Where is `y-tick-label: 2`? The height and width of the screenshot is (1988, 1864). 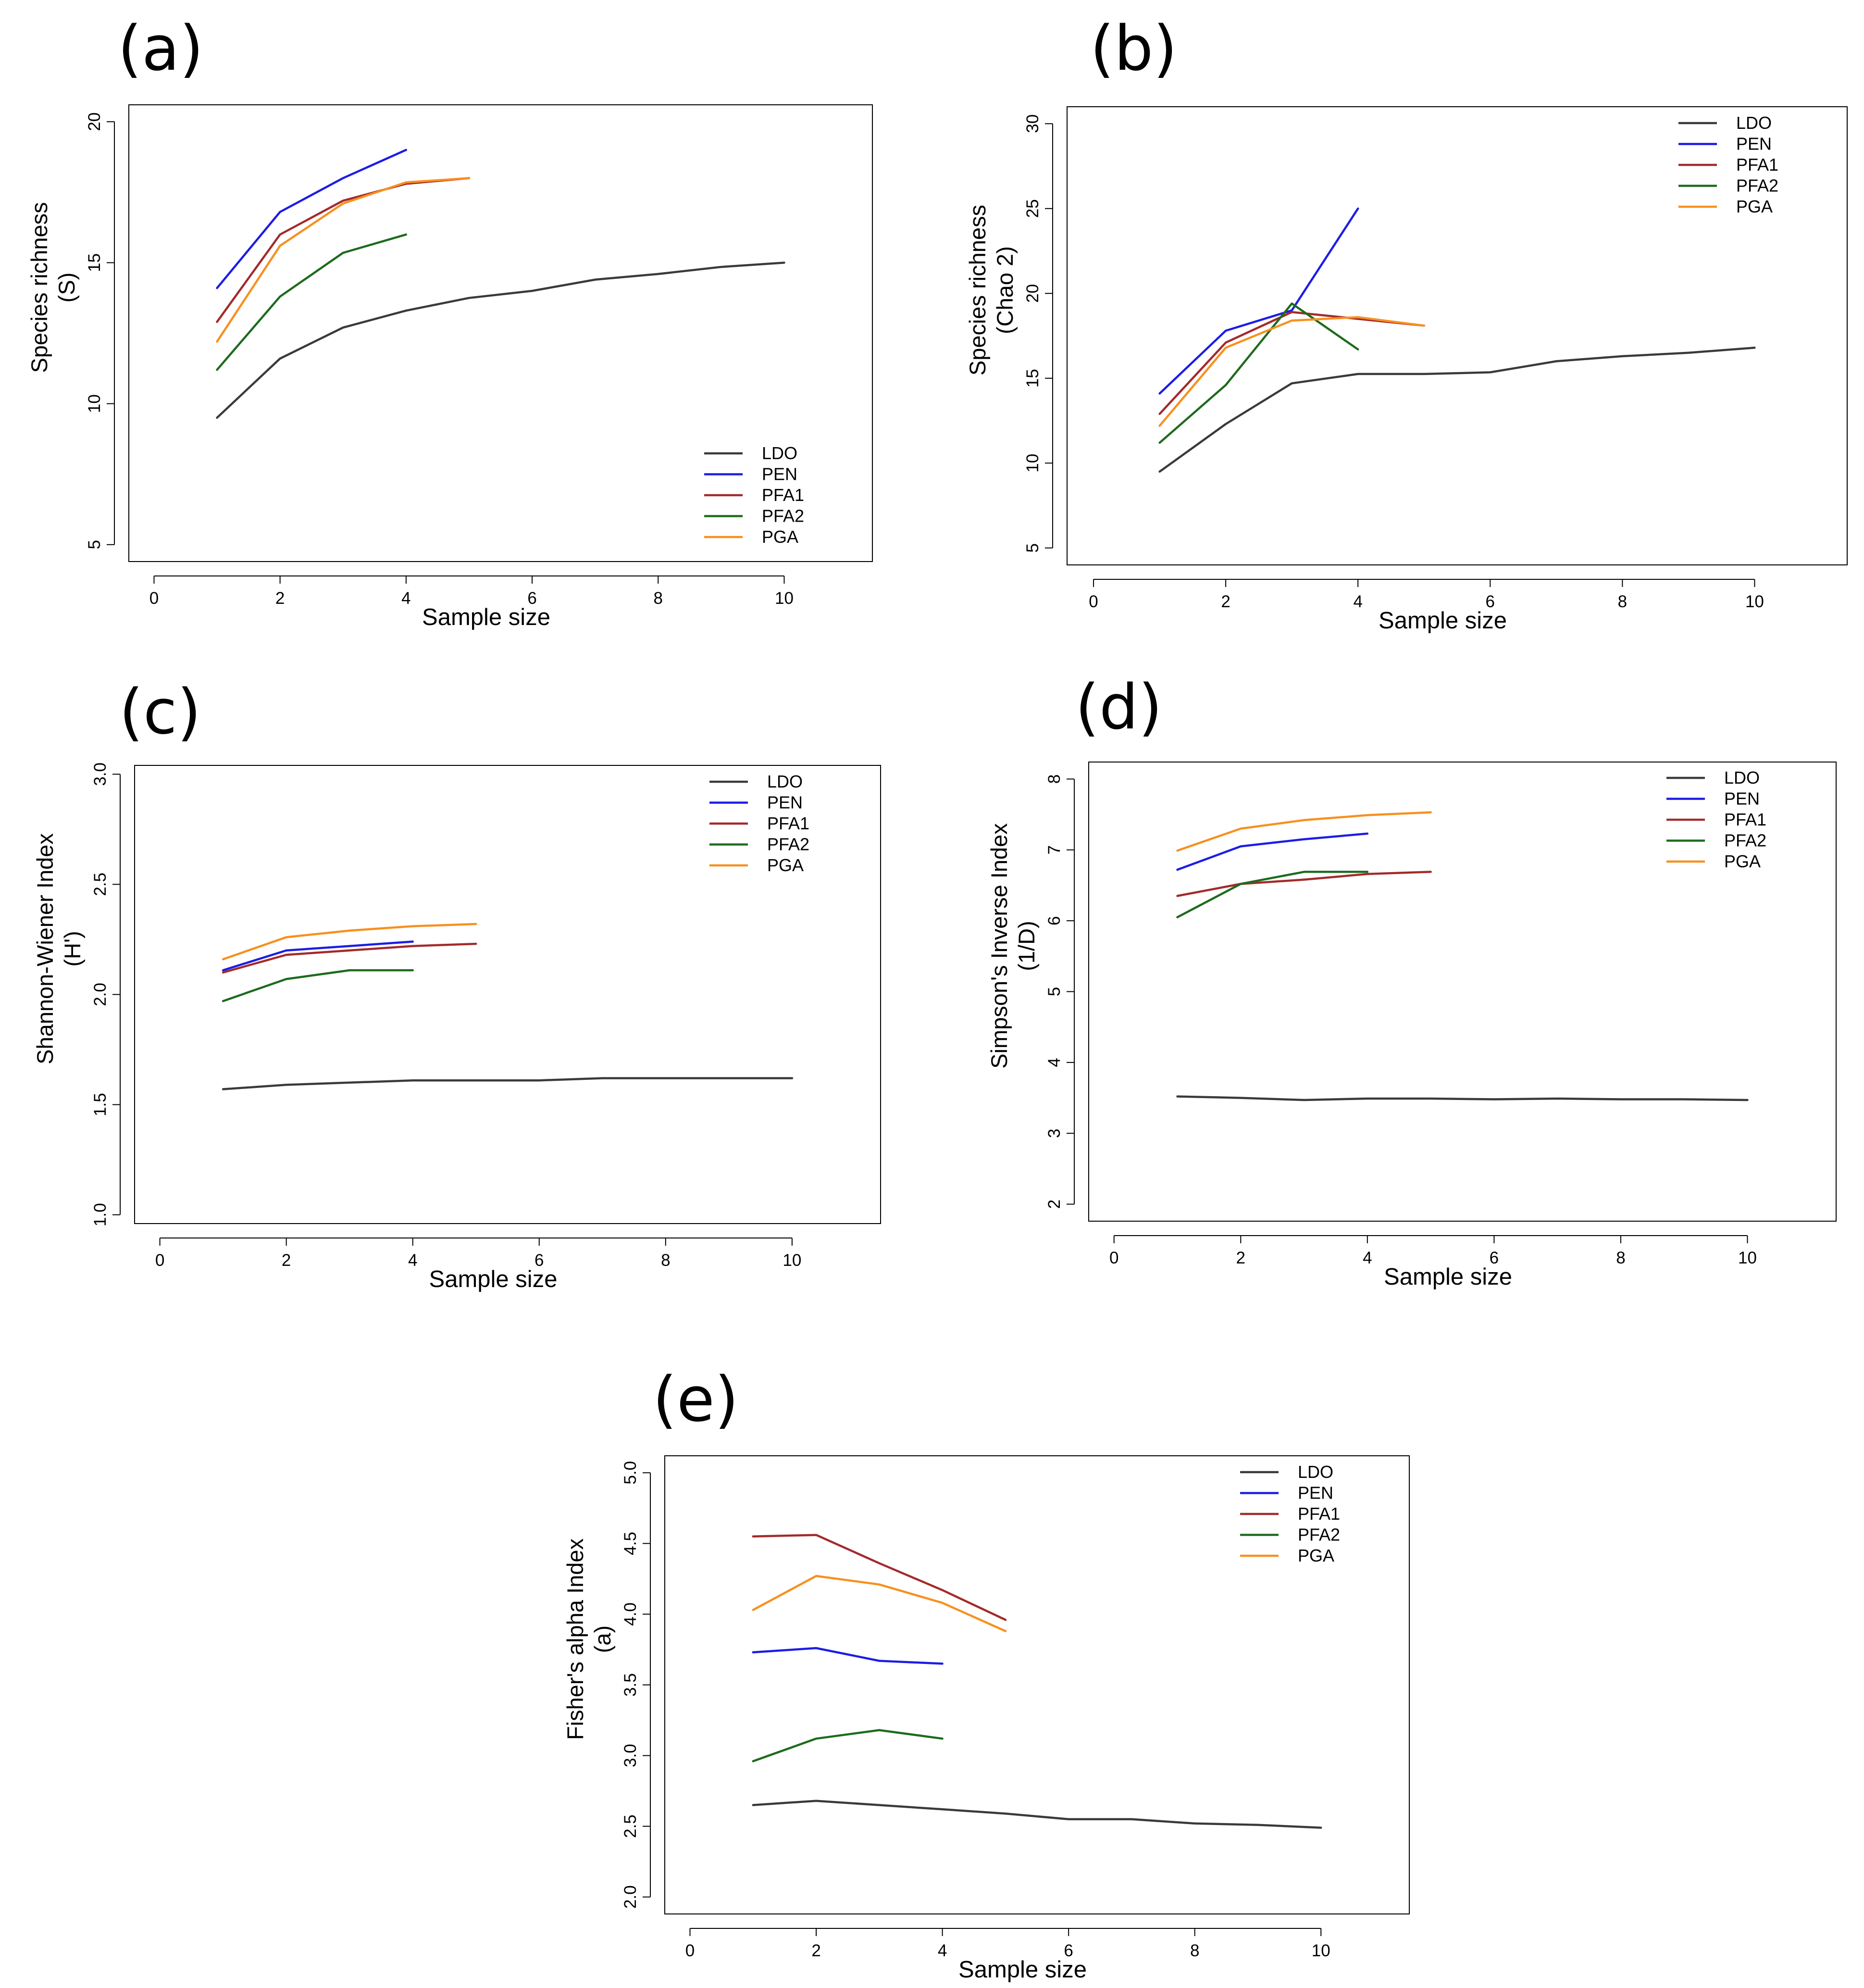
y-tick-label: 2 is located at coordinates (1054, 1204).